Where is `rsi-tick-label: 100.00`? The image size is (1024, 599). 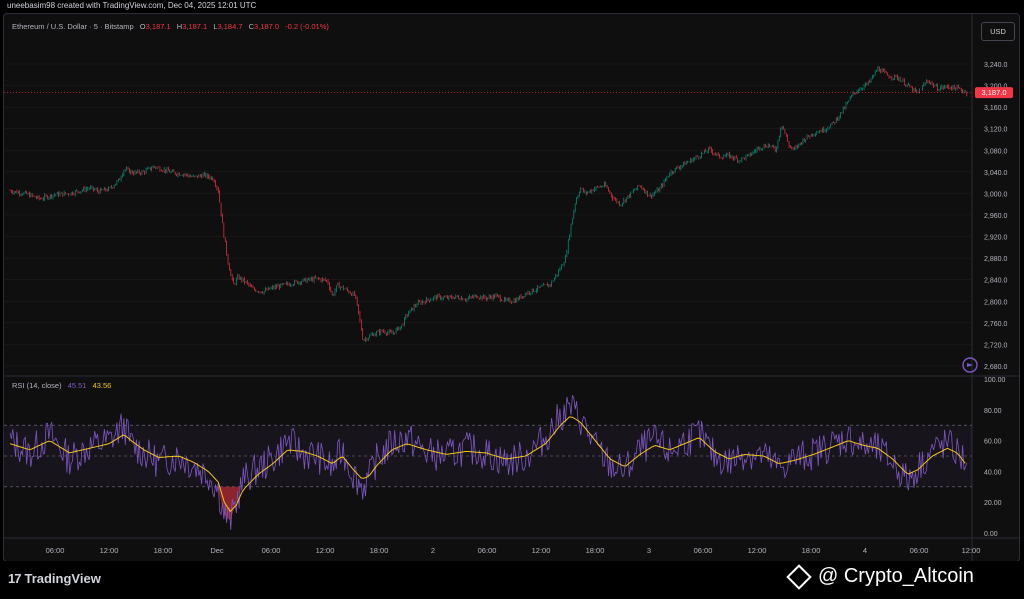 rsi-tick-label: 100.00 is located at coordinates (995, 380).